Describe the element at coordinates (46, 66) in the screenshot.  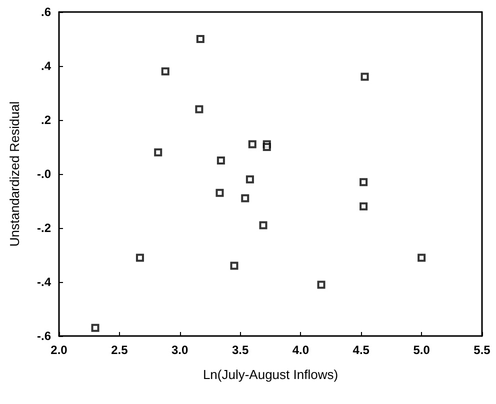
I see `y-tick-label: .4` at that location.